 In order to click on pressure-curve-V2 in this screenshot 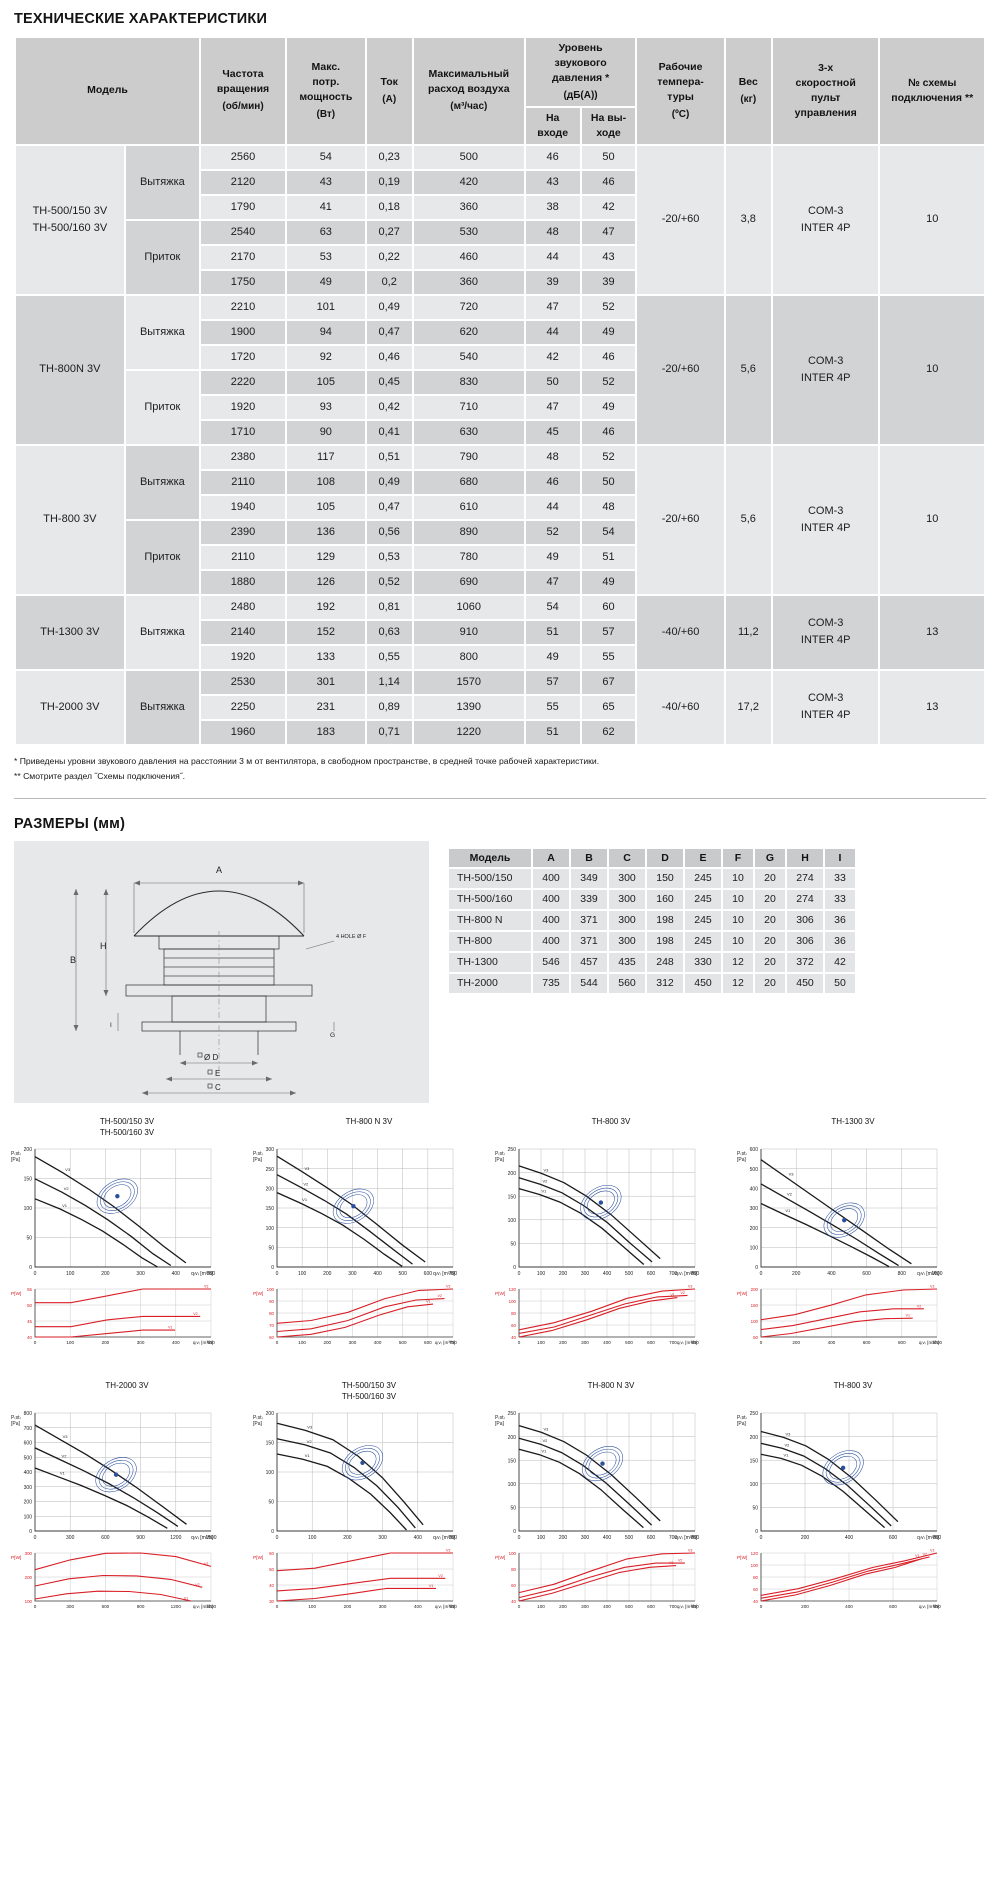, I will do `click(826, 1484)`.